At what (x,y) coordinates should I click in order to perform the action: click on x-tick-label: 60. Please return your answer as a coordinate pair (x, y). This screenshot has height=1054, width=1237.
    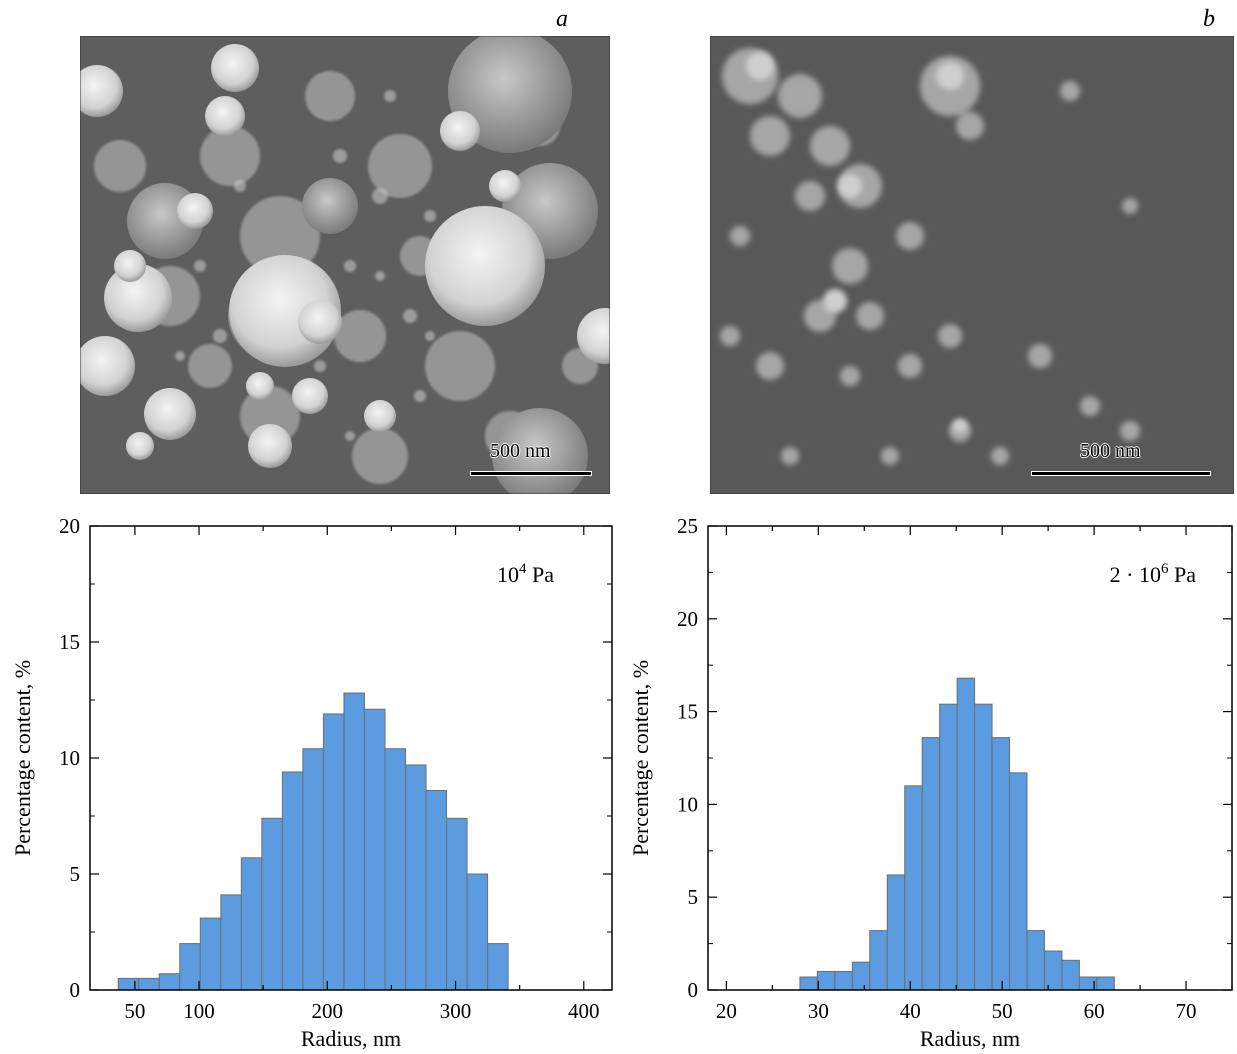
    Looking at the image, I should click on (1094, 1011).